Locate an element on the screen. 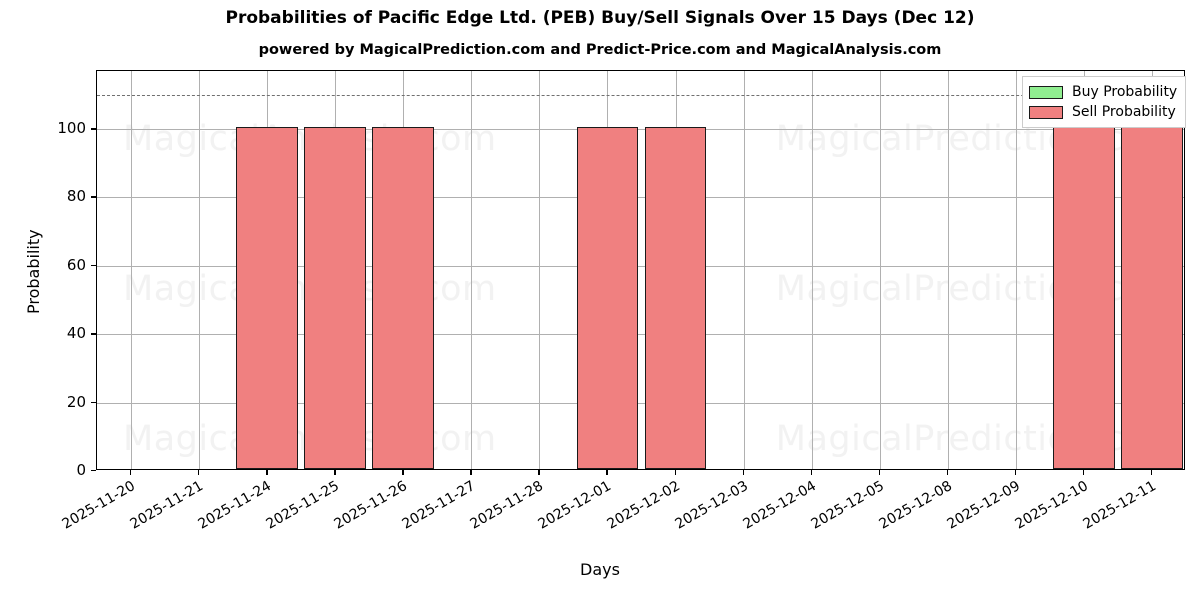 Image resolution: width=1200 pixels, height=600 pixels. threshold-line is located at coordinates (640, 95).